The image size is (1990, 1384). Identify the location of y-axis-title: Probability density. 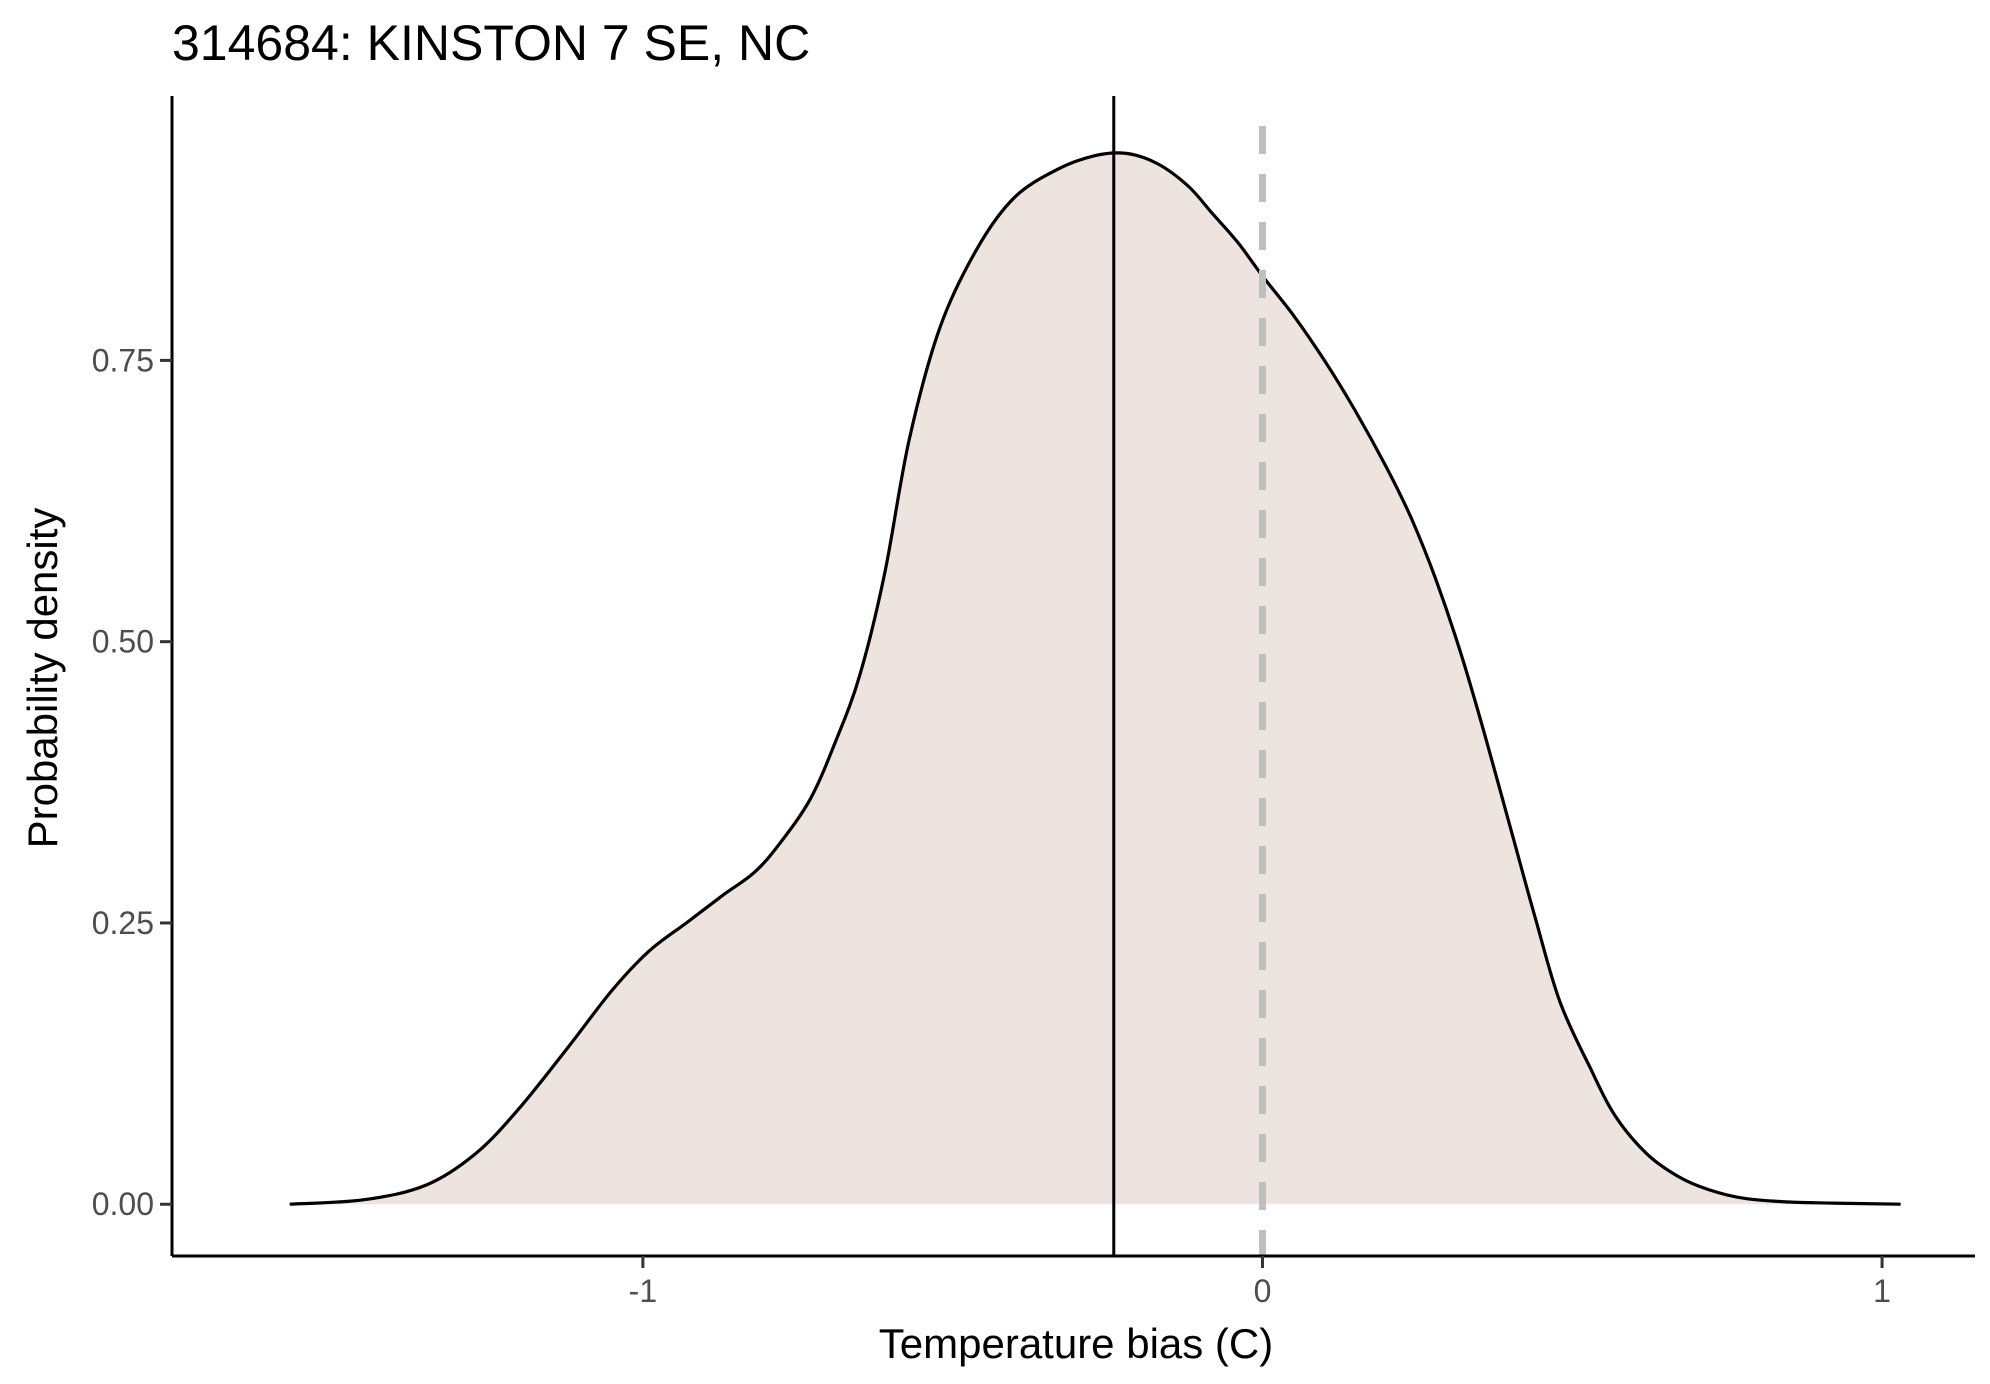
(42, 678).